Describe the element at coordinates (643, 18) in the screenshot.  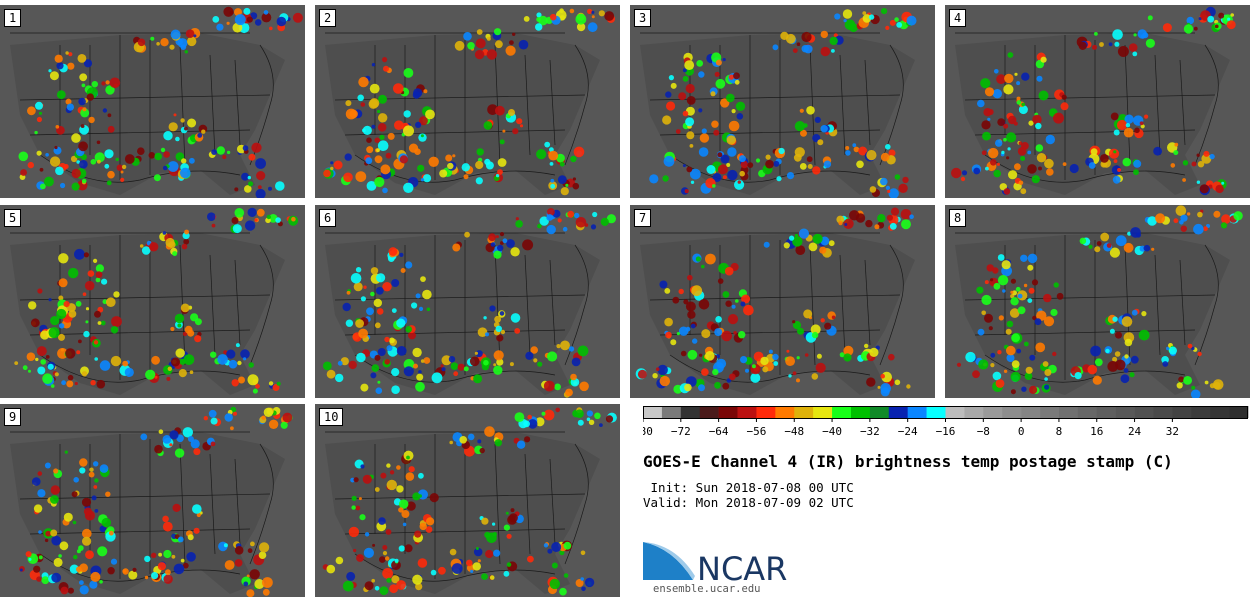
I see `panel-number-label: 3` at that location.